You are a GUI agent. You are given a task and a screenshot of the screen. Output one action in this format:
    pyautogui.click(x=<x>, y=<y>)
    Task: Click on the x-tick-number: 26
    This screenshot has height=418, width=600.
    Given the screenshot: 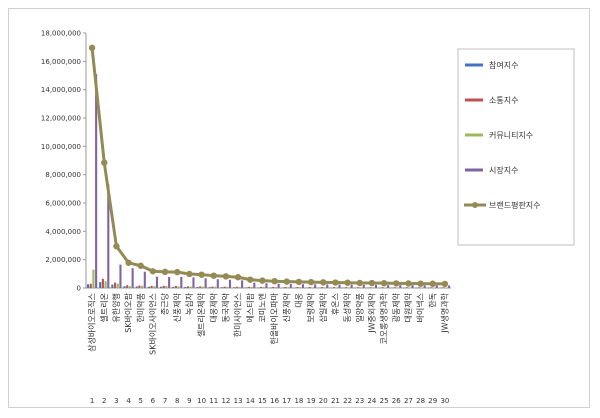 What is the action you would take?
    pyautogui.click(x=396, y=401)
    